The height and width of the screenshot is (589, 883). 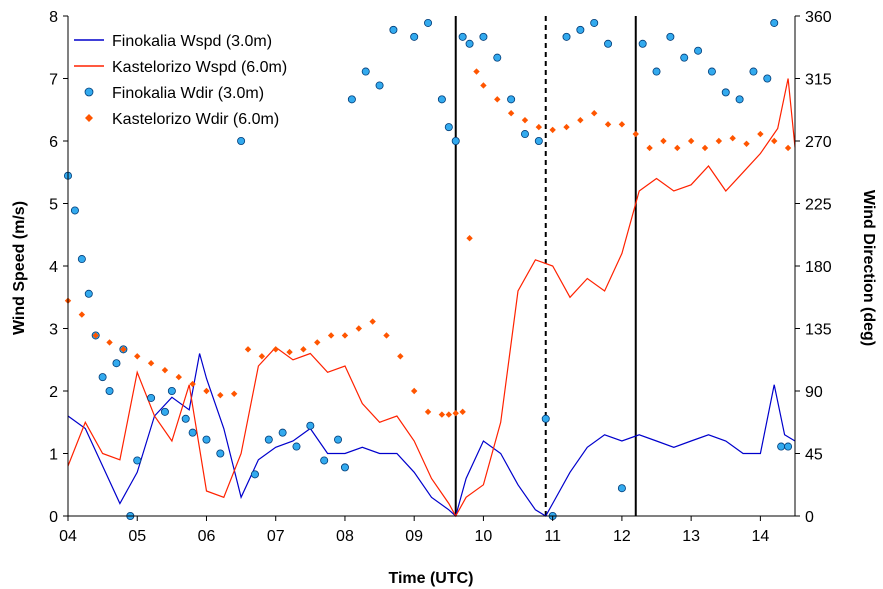 I want to click on y-axis-title: Wind Speed (m/s), so click(x=19, y=268).